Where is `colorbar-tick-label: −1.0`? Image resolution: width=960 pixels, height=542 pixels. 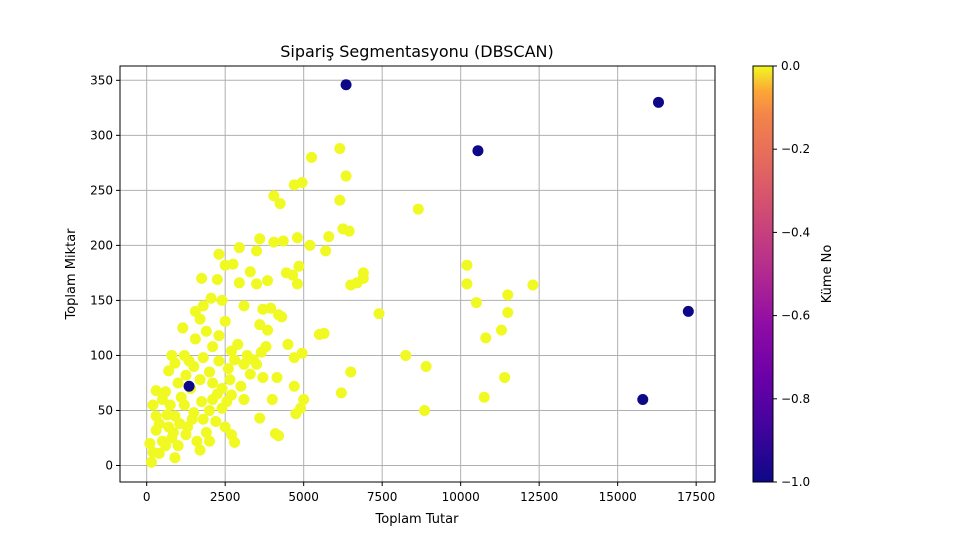
colorbar-tick-label: −1.0 is located at coordinates (795, 482).